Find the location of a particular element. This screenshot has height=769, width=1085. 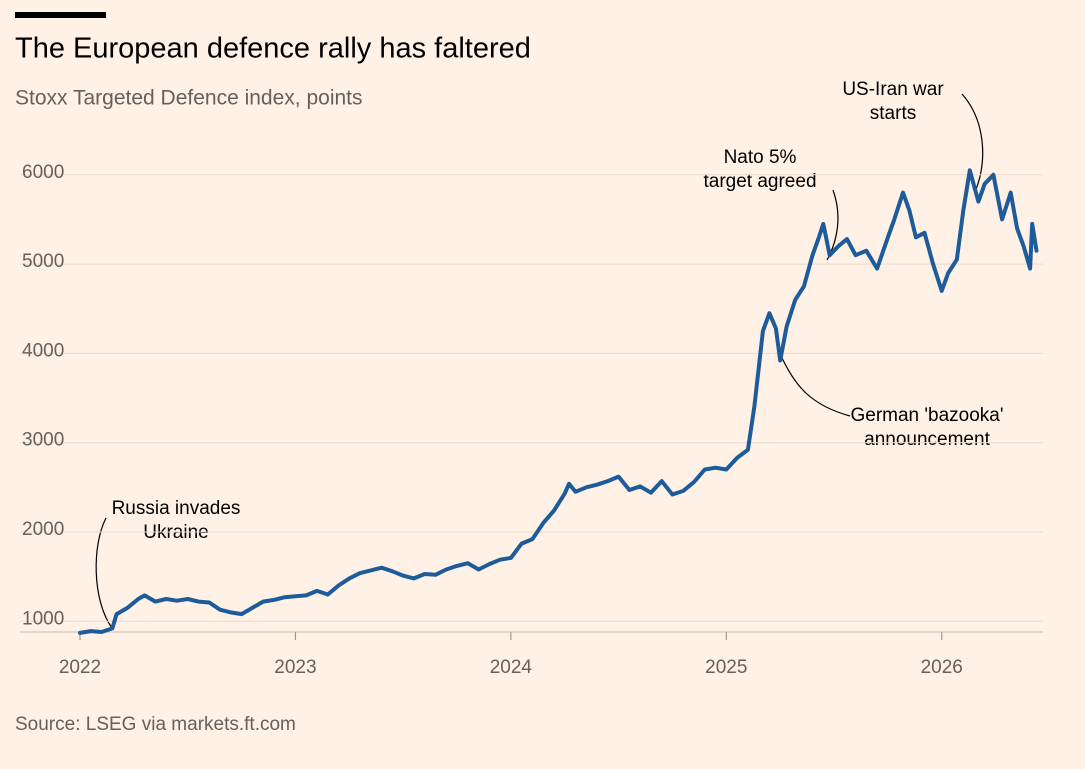

y-tick-label: 5000 is located at coordinates (43, 261).